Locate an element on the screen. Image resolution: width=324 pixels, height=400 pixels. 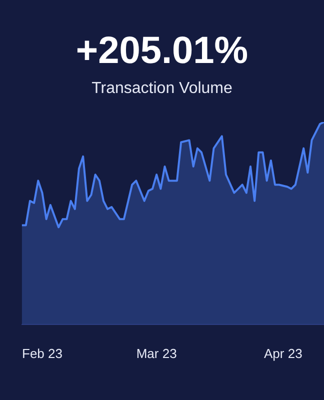
x-tick-label: Apr 23 is located at coordinates (283, 353).